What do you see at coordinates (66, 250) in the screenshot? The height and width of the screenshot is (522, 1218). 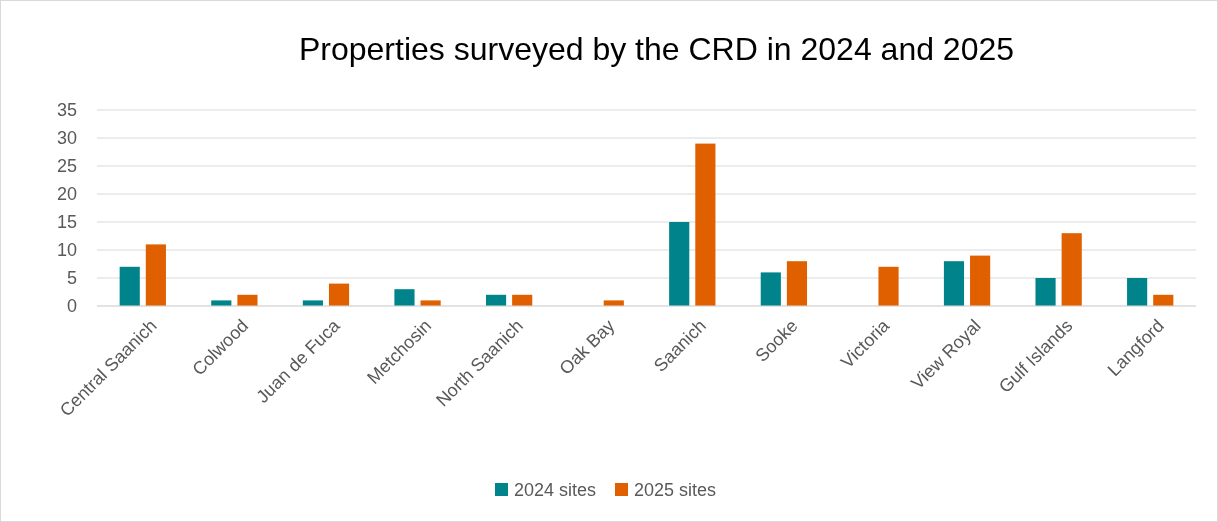 I see `y-tick-label: 10` at bounding box center [66, 250].